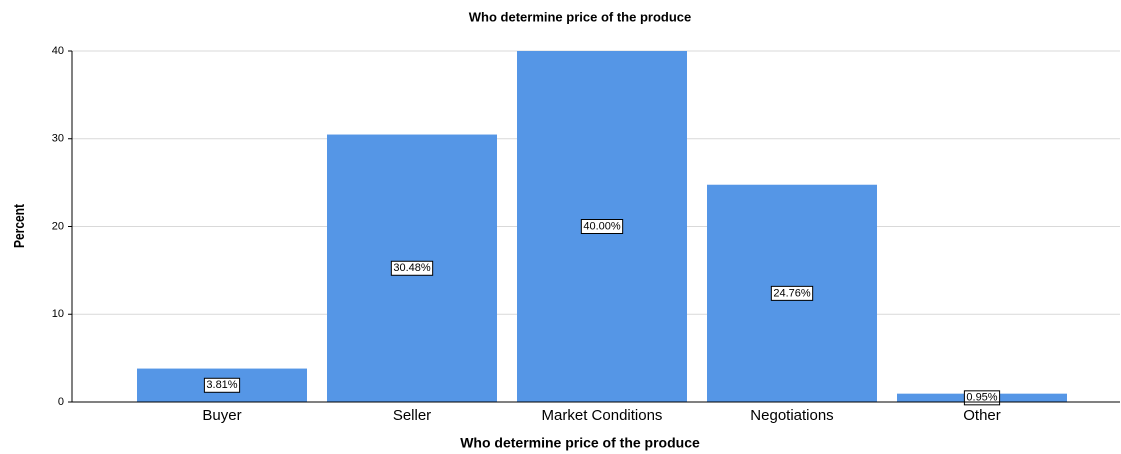 This screenshot has height=454, width=1121. What do you see at coordinates (580, 16) in the screenshot?
I see `chart-title: Who determine price of the produce` at bounding box center [580, 16].